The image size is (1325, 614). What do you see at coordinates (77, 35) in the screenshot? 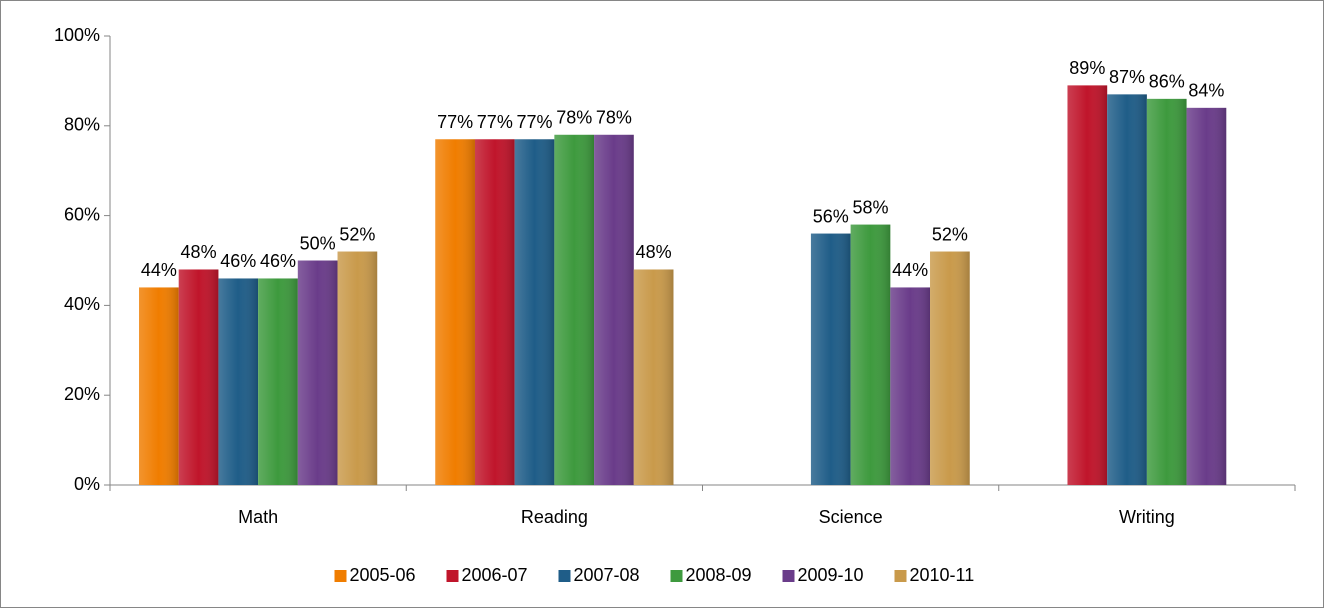
I see `y-tick-label: 100%` at bounding box center [77, 35].